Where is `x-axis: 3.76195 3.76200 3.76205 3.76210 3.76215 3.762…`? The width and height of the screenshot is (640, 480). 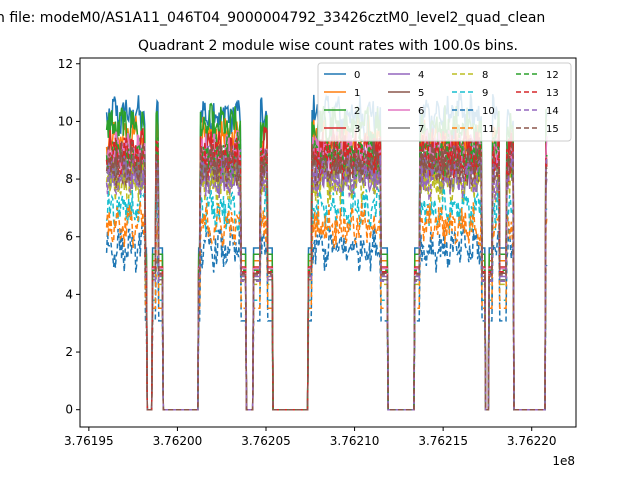 x-axis: 3.76195 3.76200 3.76205 3.76210 3.76215 3.762… is located at coordinates (310, 437).